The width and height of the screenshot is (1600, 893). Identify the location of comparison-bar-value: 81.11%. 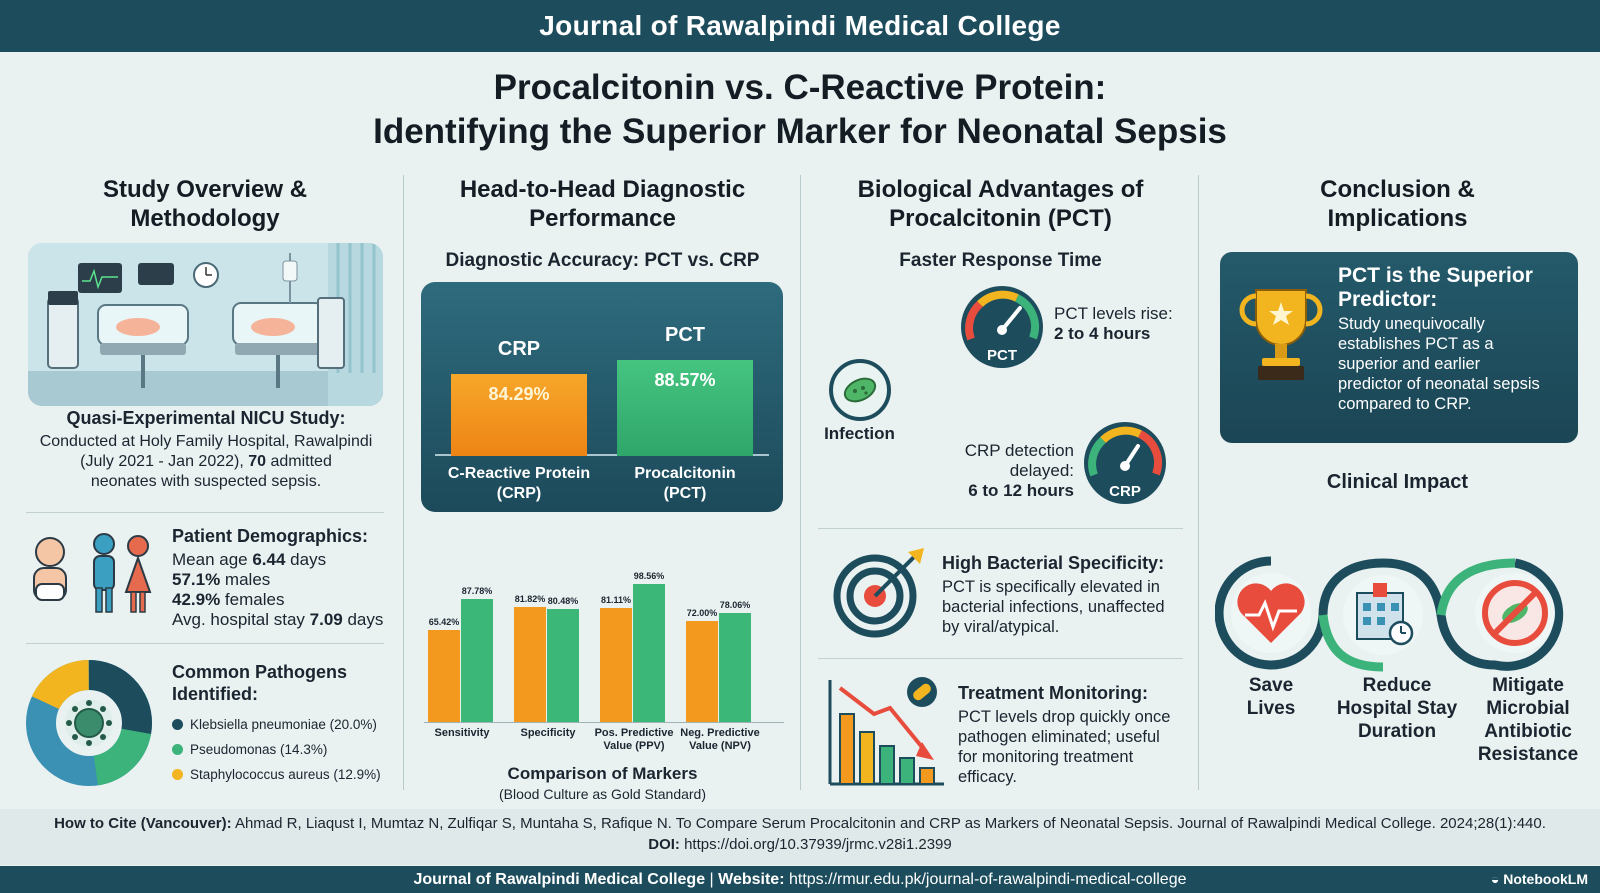
(616, 600).